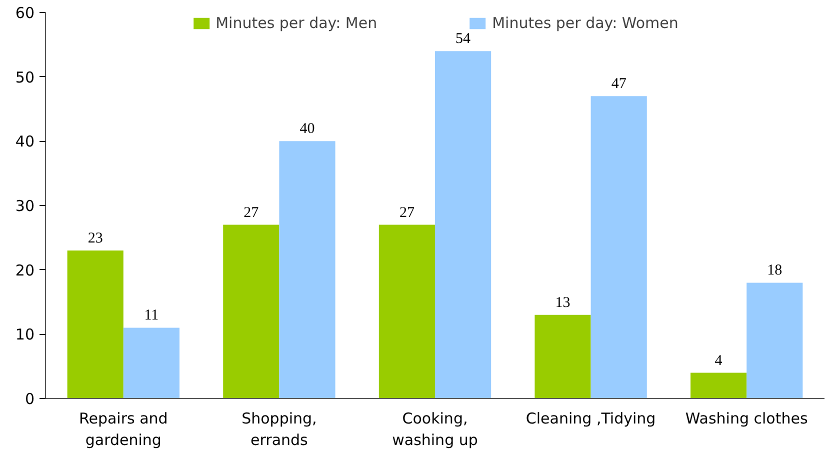  I want to click on y-tick-label: 30, so click(25, 206).